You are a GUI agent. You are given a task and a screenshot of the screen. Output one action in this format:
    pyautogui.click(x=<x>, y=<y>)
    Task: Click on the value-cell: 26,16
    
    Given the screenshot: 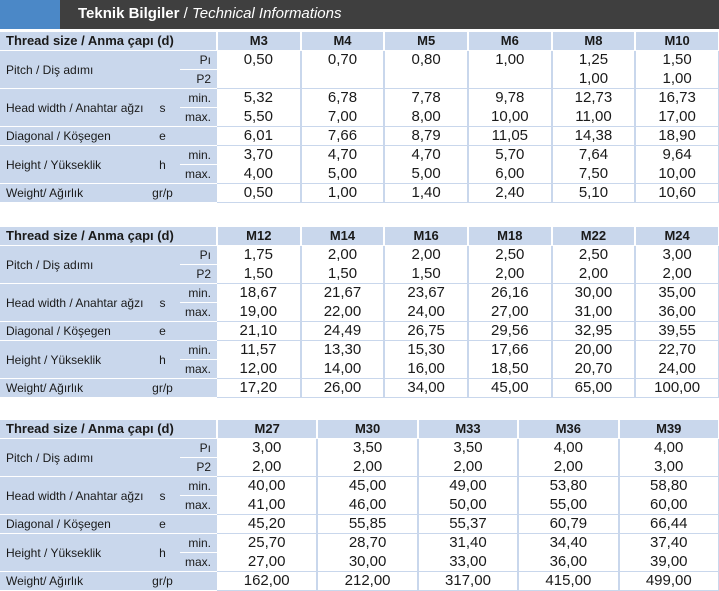 What is the action you would take?
    pyautogui.click(x=510, y=293)
    